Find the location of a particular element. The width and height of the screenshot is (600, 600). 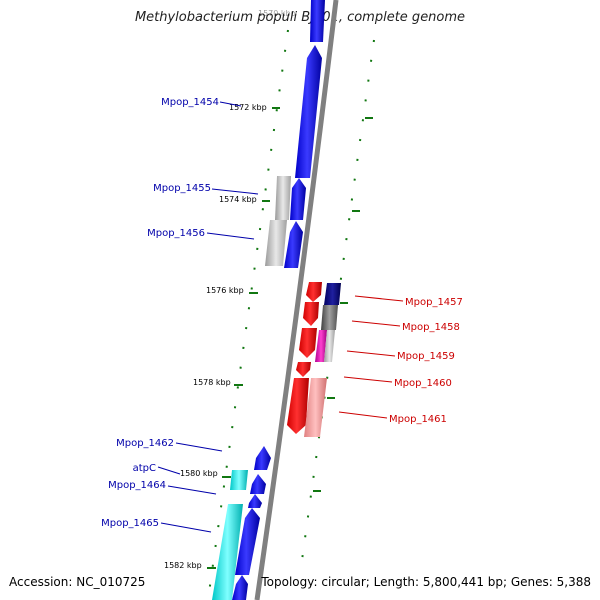

gene-label: atpC is located at coordinates (144, 468).